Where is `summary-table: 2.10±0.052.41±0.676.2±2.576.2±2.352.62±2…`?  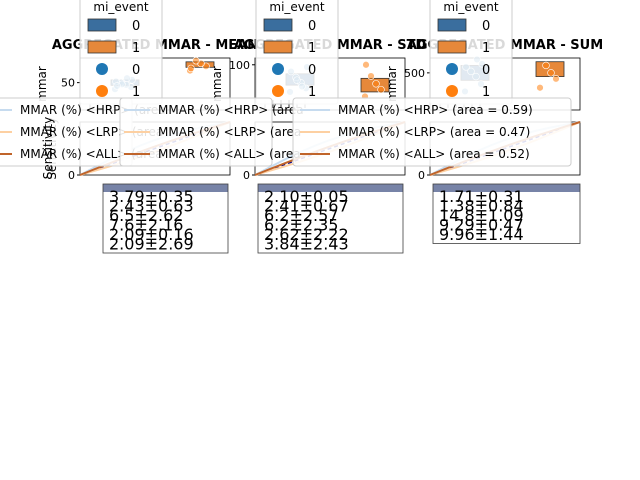
summary-table: 2.10±0.052.41±0.676.2±2.576.2±2.352.62±2… is located at coordinates (330, 218).